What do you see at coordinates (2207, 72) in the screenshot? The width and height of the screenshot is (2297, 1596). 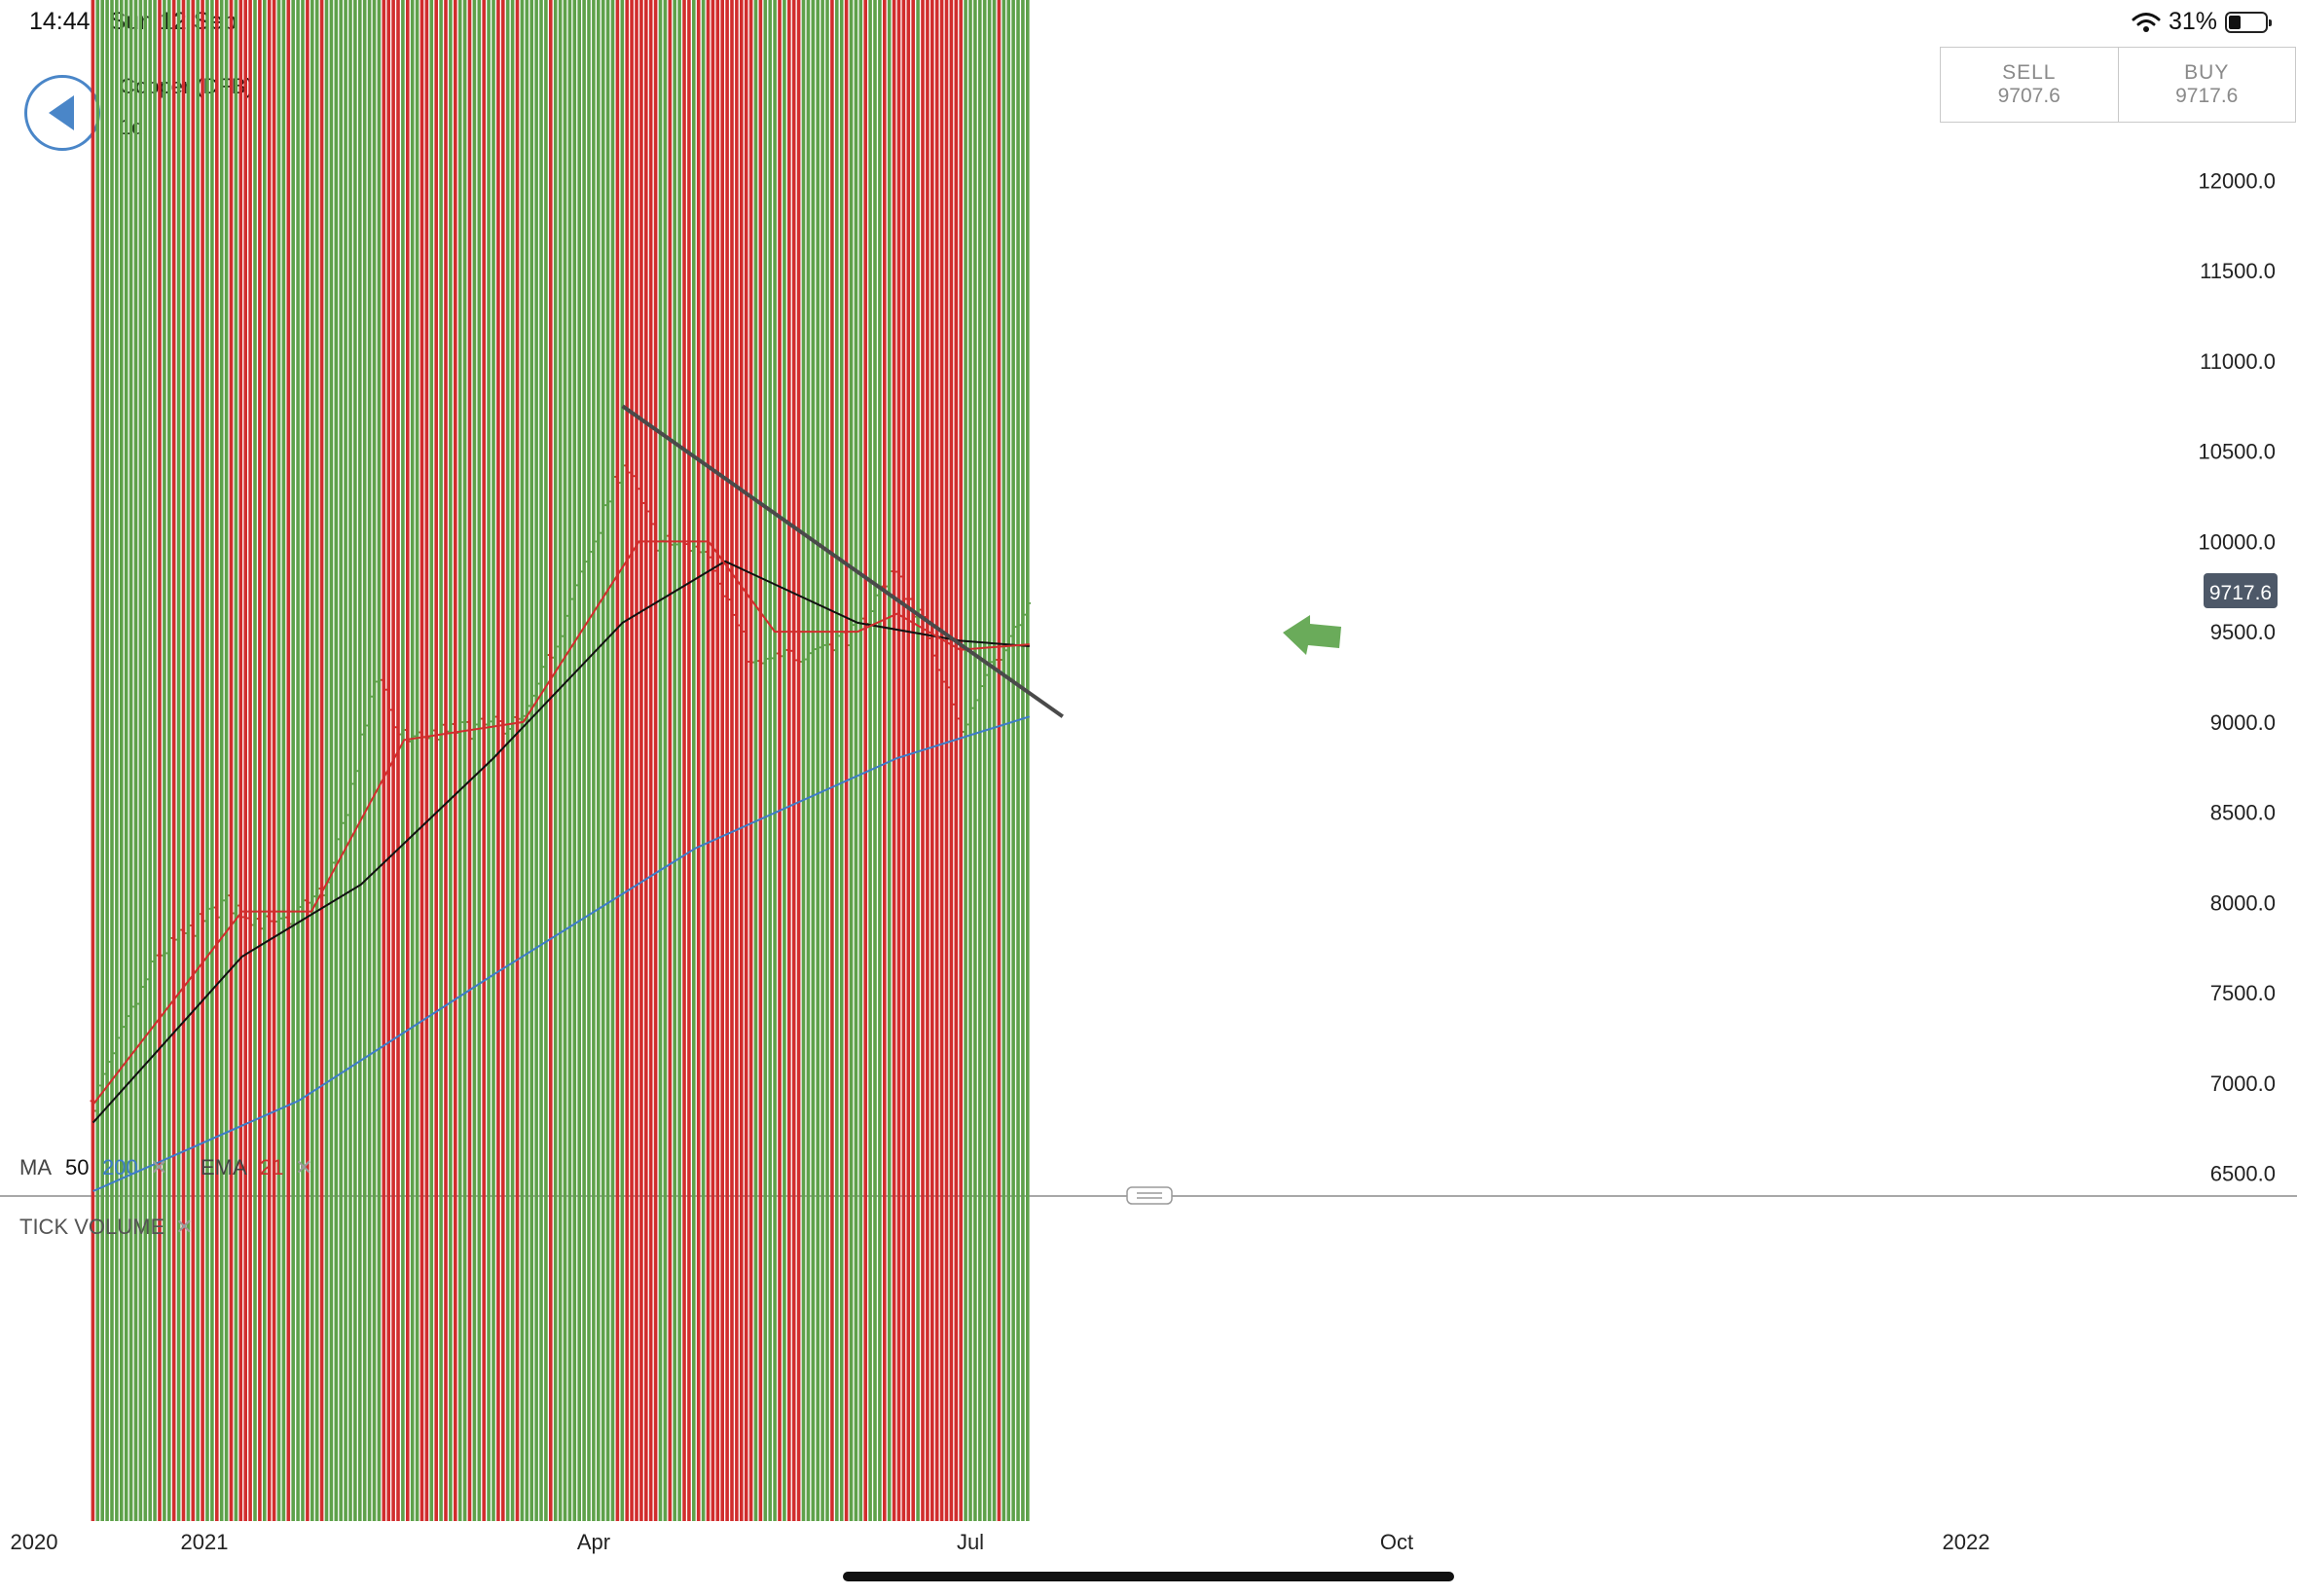 I see `buy-label: BUY` at bounding box center [2207, 72].